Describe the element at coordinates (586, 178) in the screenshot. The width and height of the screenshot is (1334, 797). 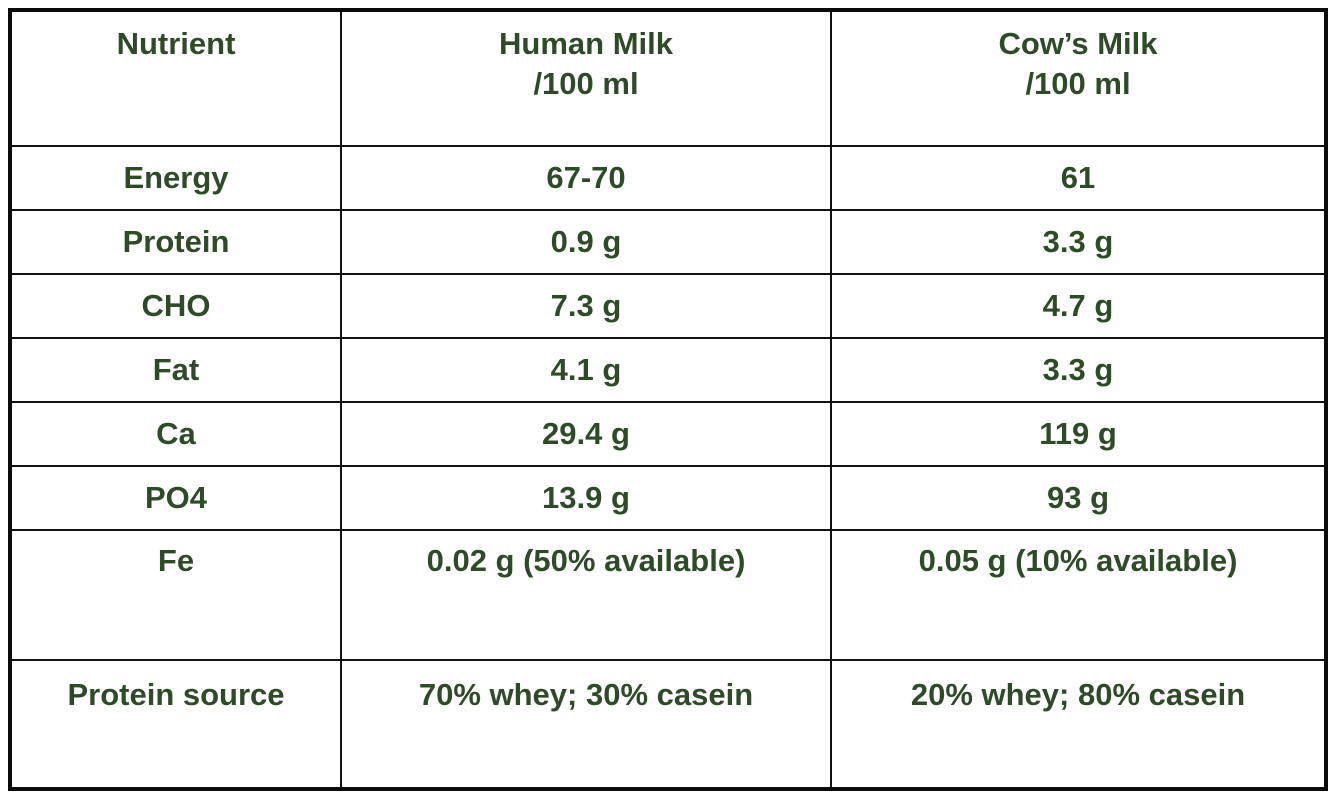
I see `cell-human-value: 67-70` at that location.